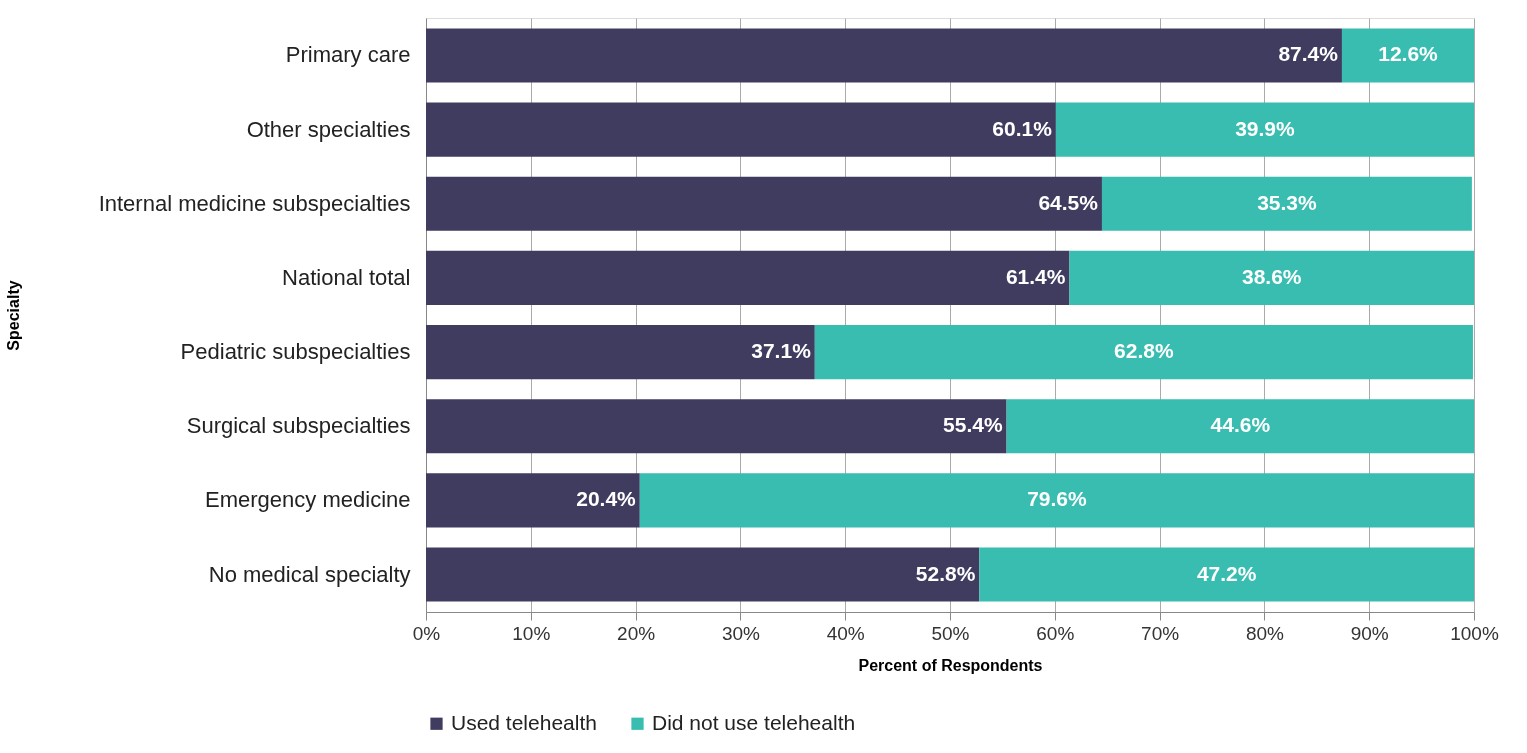 This screenshot has height=753, width=1527. What do you see at coordinates (426, 633) in the screenshot?
I see `x-tick-label: 0%` at bounding box center [426, 633].